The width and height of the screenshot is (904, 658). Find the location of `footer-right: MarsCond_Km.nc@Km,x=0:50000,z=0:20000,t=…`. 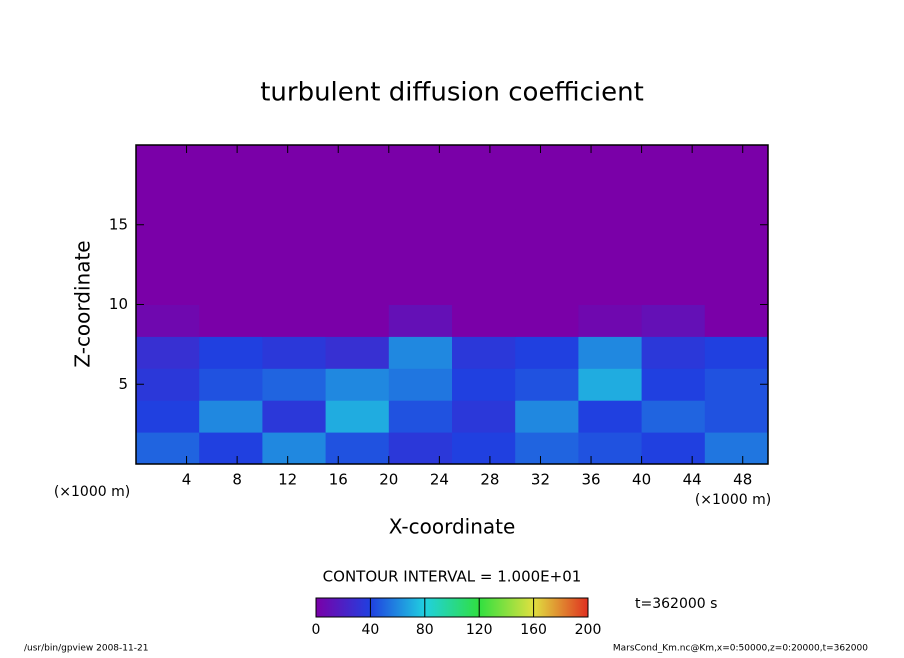

footer-right: MarsCond_Km.nc@Km,x=0:50000,z=0:20000,t=… is located at coordinates (740, 649).